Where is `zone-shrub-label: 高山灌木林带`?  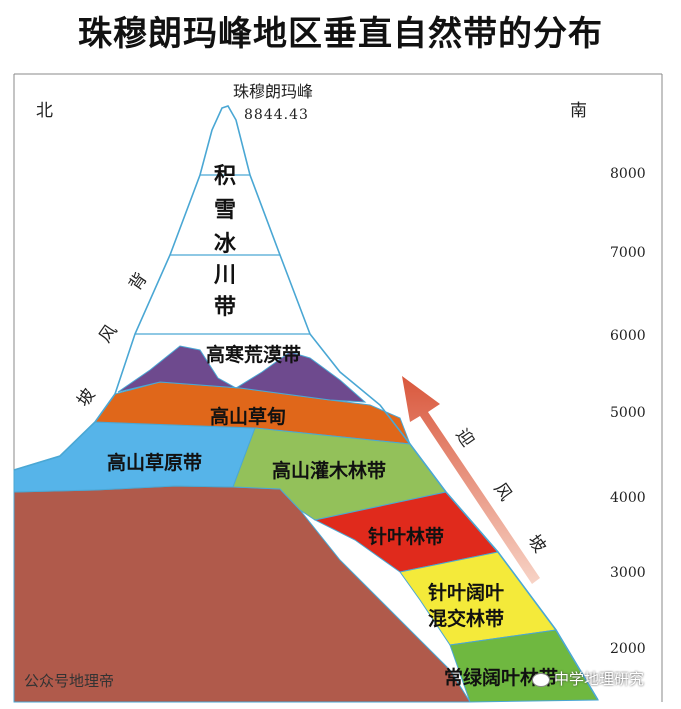
zone-shrub-label: 高山灌木林带 is located at coordinates (329, 471).